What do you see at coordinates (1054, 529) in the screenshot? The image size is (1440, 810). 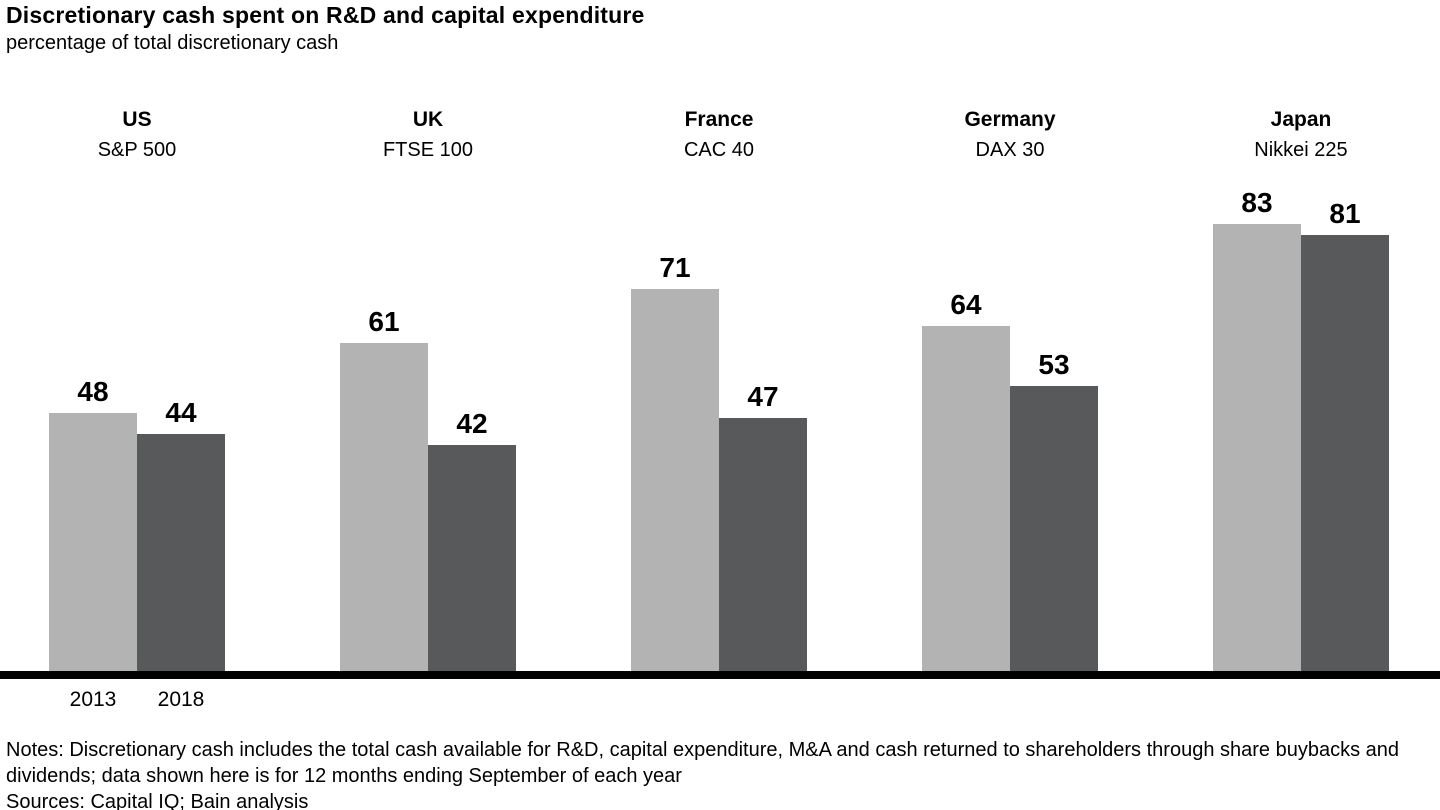 I see `bar-2018-germany` at bounding box center [1054, 529].